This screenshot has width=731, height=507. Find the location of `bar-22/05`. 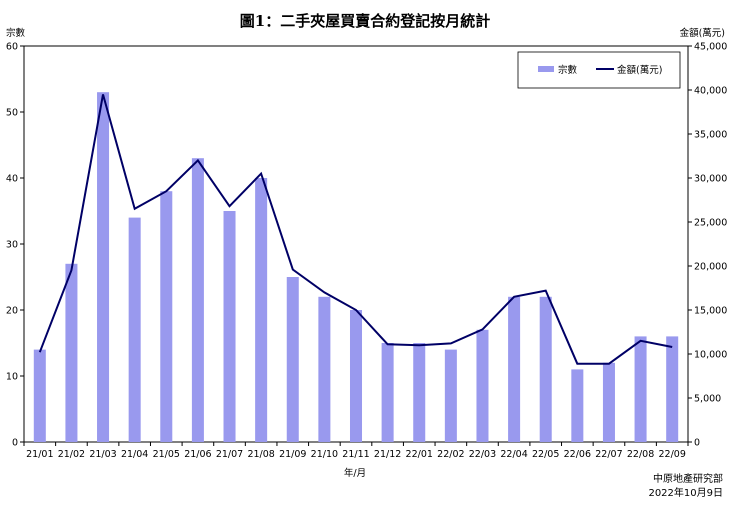

bar-22/05 is located at coordinates (545, 369).